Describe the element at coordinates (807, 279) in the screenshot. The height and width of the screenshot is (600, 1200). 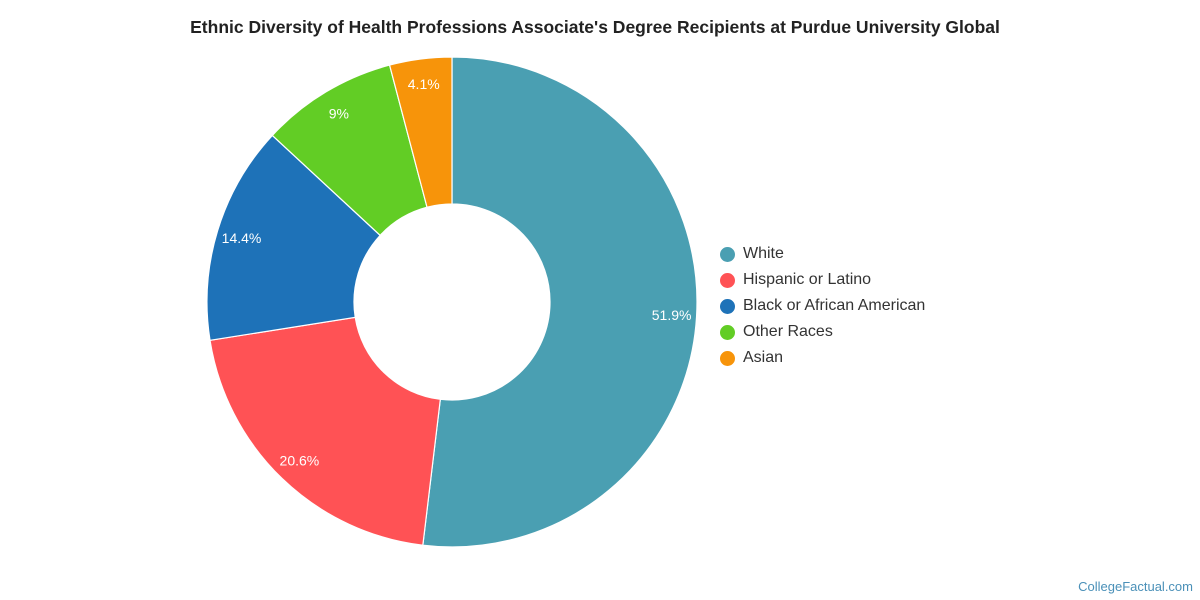
I see `legend-label: Hispanic or Latino` at that location.